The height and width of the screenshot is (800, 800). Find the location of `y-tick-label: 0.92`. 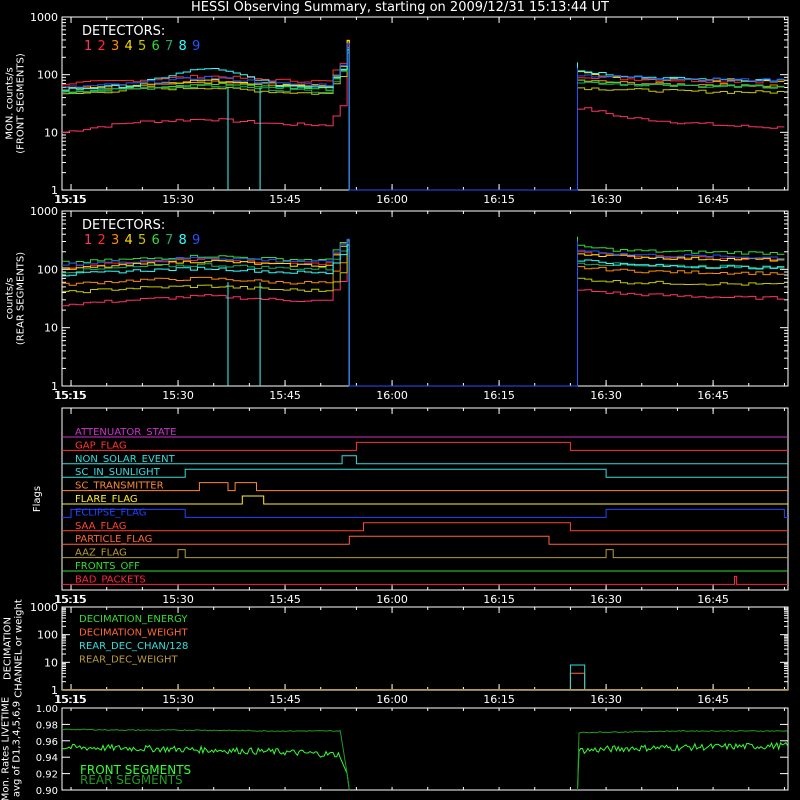

y-tick-label: 0.92 is located at coordinates (47, 775).